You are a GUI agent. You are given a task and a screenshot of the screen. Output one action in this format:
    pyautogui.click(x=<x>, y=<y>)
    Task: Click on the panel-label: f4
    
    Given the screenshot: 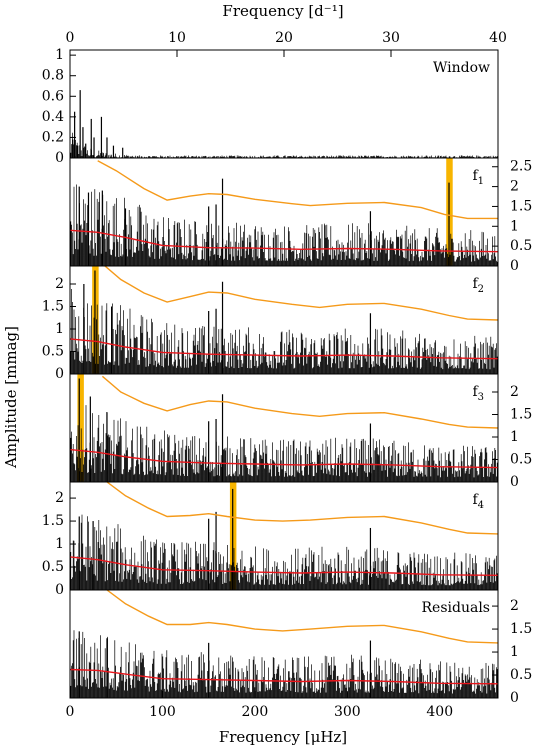 What is the action you would take?
    pyautogui.click(x=478, y=501)
    